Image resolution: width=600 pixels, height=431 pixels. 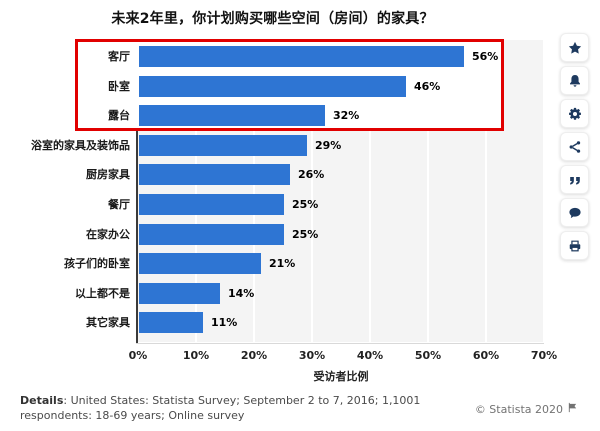 I want to click on star-button, so click(x=574, y=47).